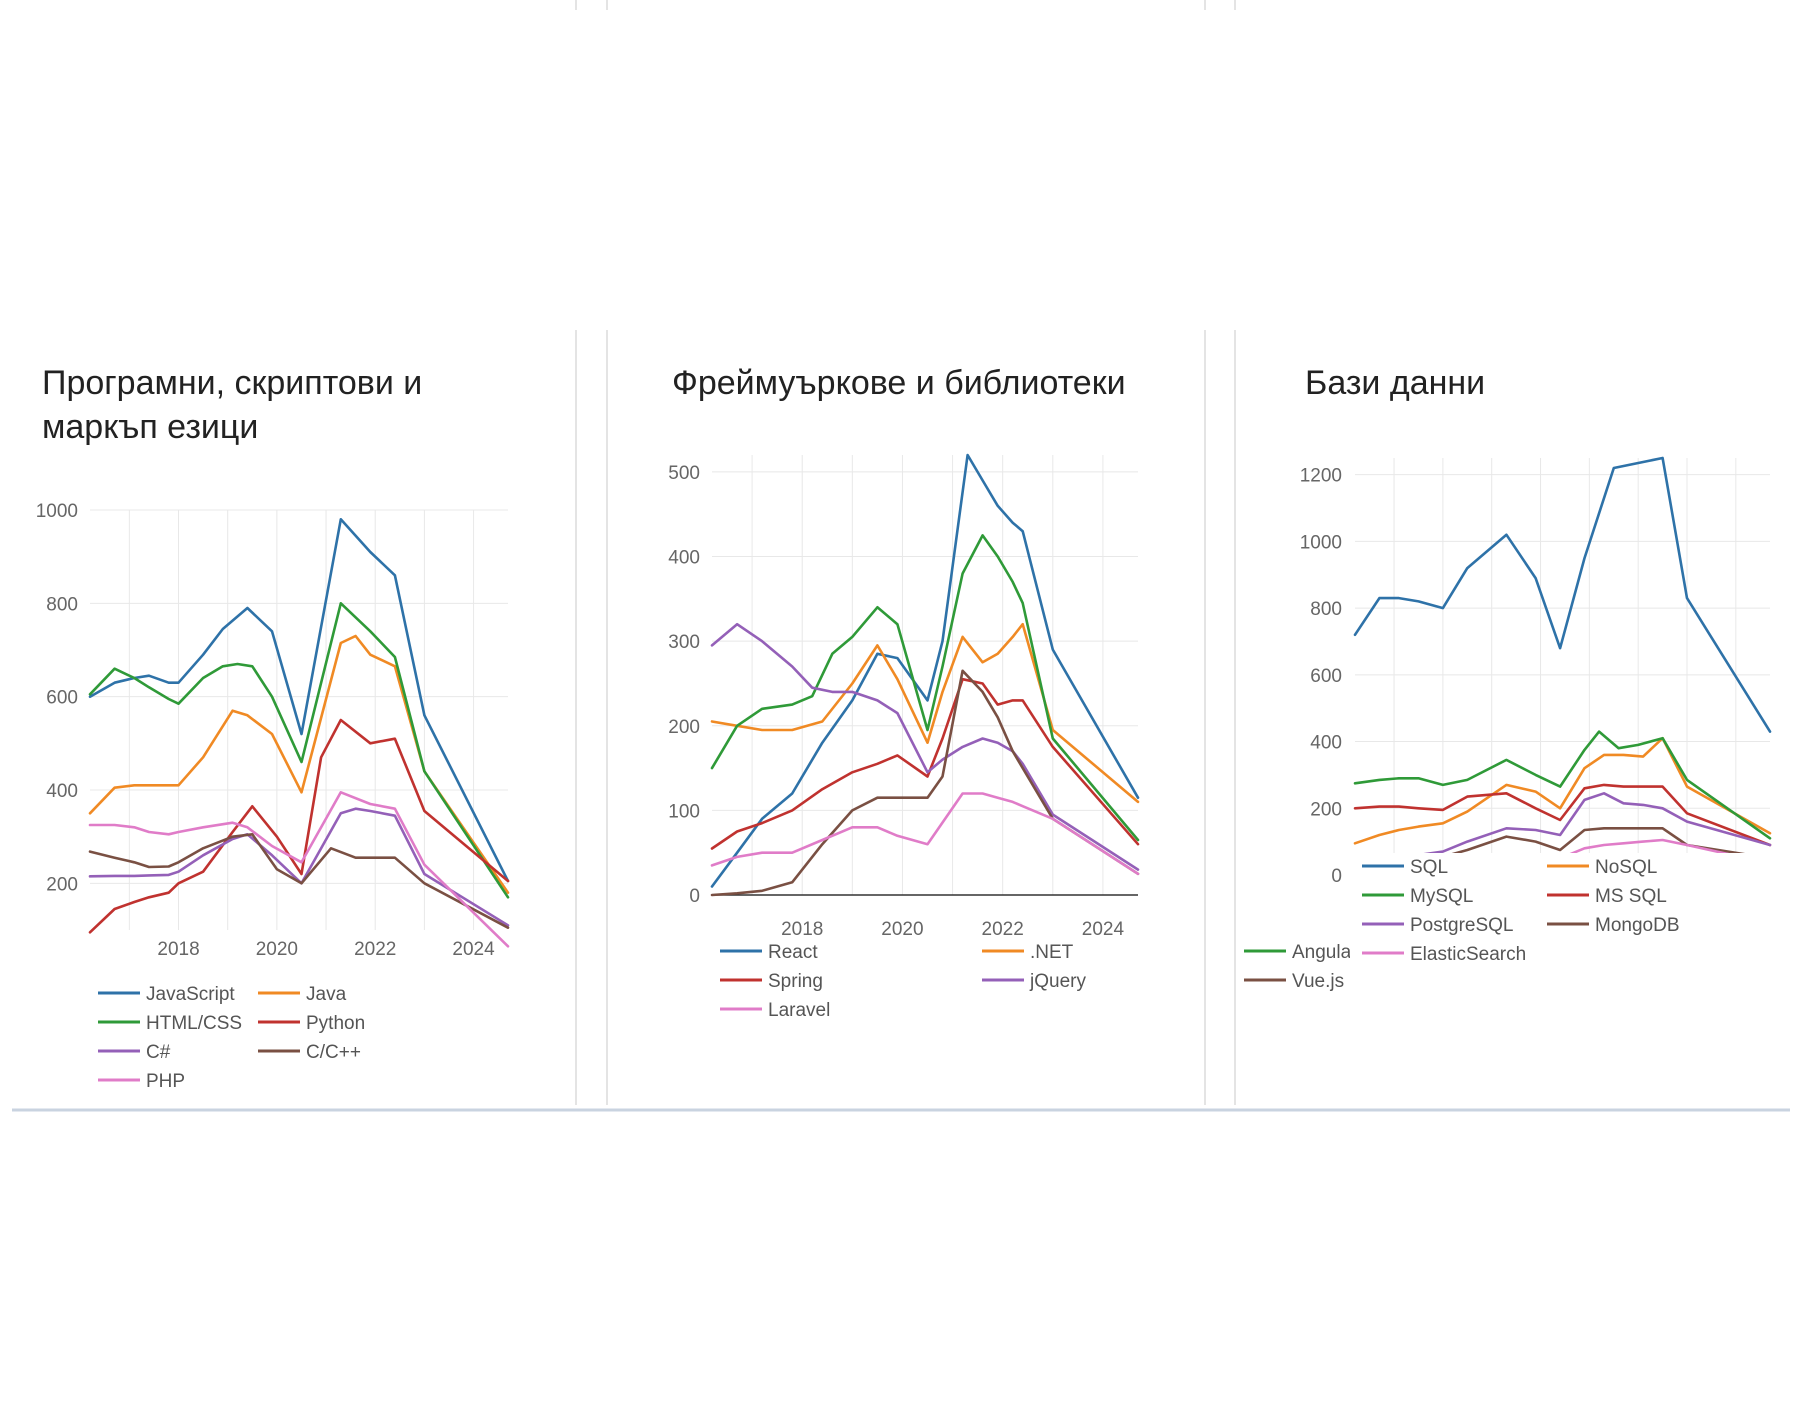 The image size is (1803, 1412). Describe the element at coordinates (299, 881) in the screenshot. I see `series-line-c-c-` at that location.